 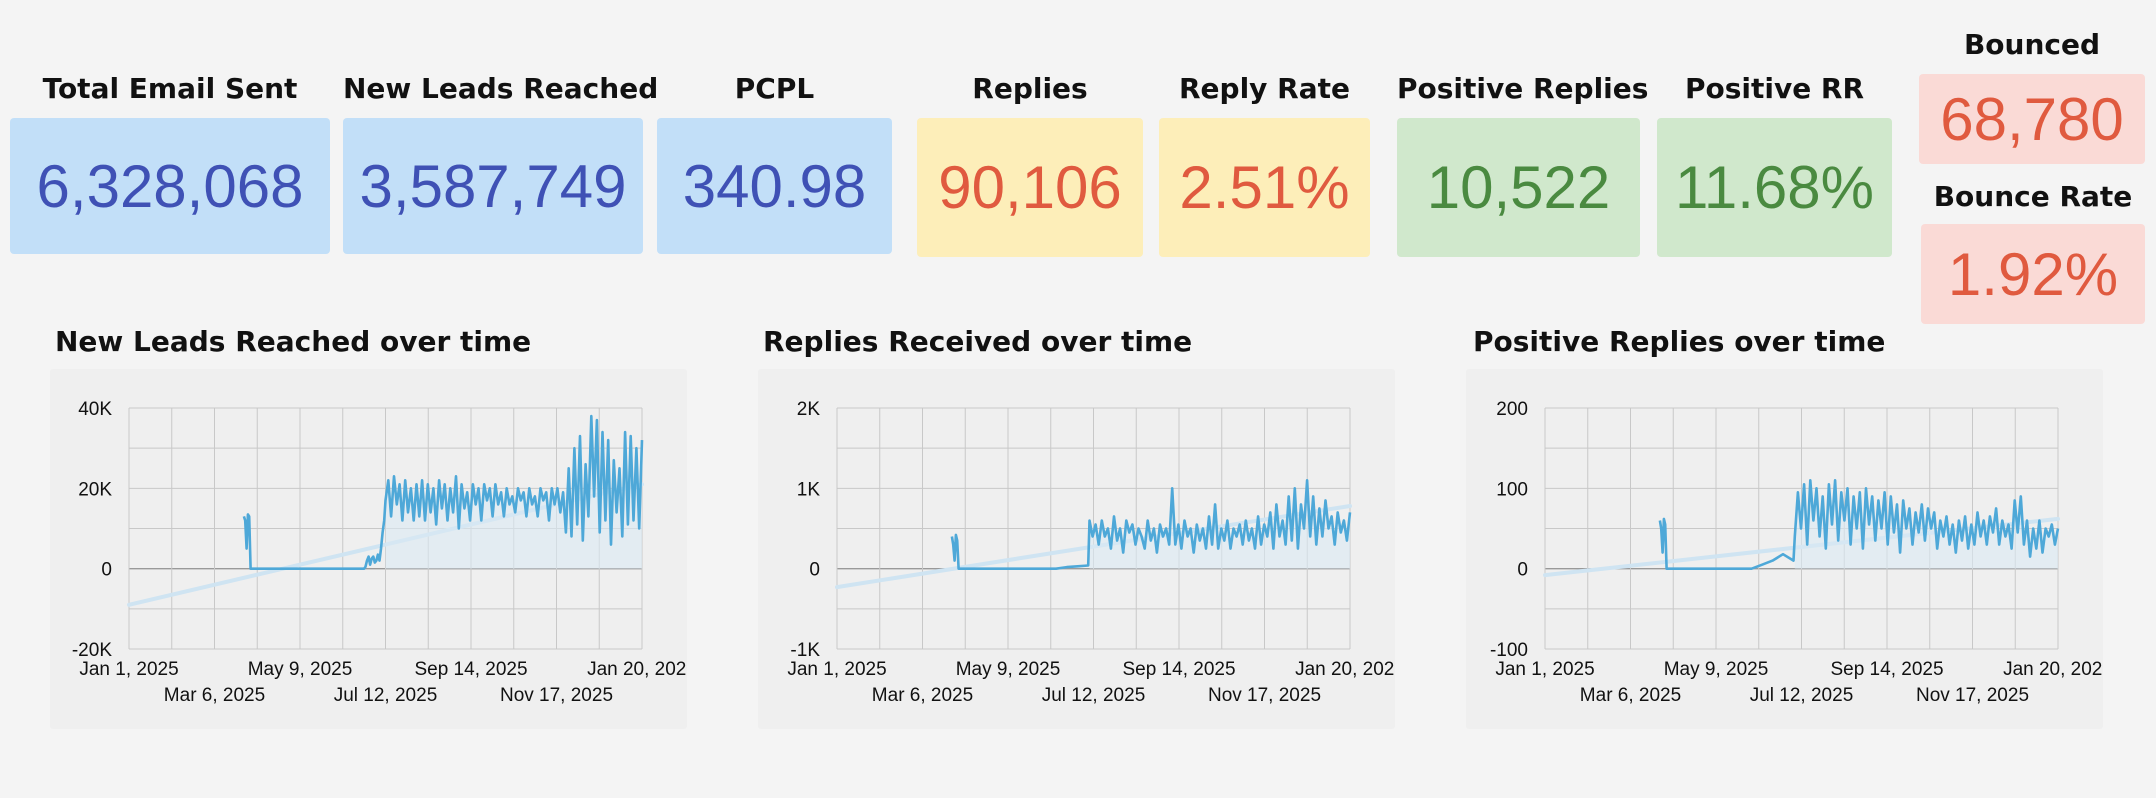 I want to click on chart-title-positive-replies: Positive Replies over time, so click(x=1679, y=341).